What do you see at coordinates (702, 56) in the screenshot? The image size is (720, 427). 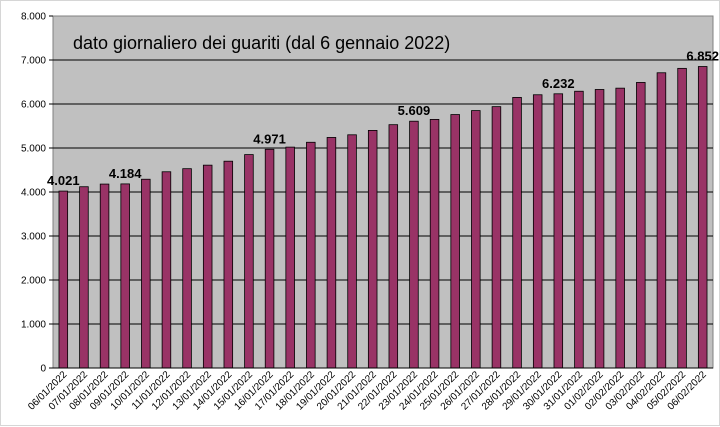 I see `data-label: 6.852` at bounding box center [702, 56].